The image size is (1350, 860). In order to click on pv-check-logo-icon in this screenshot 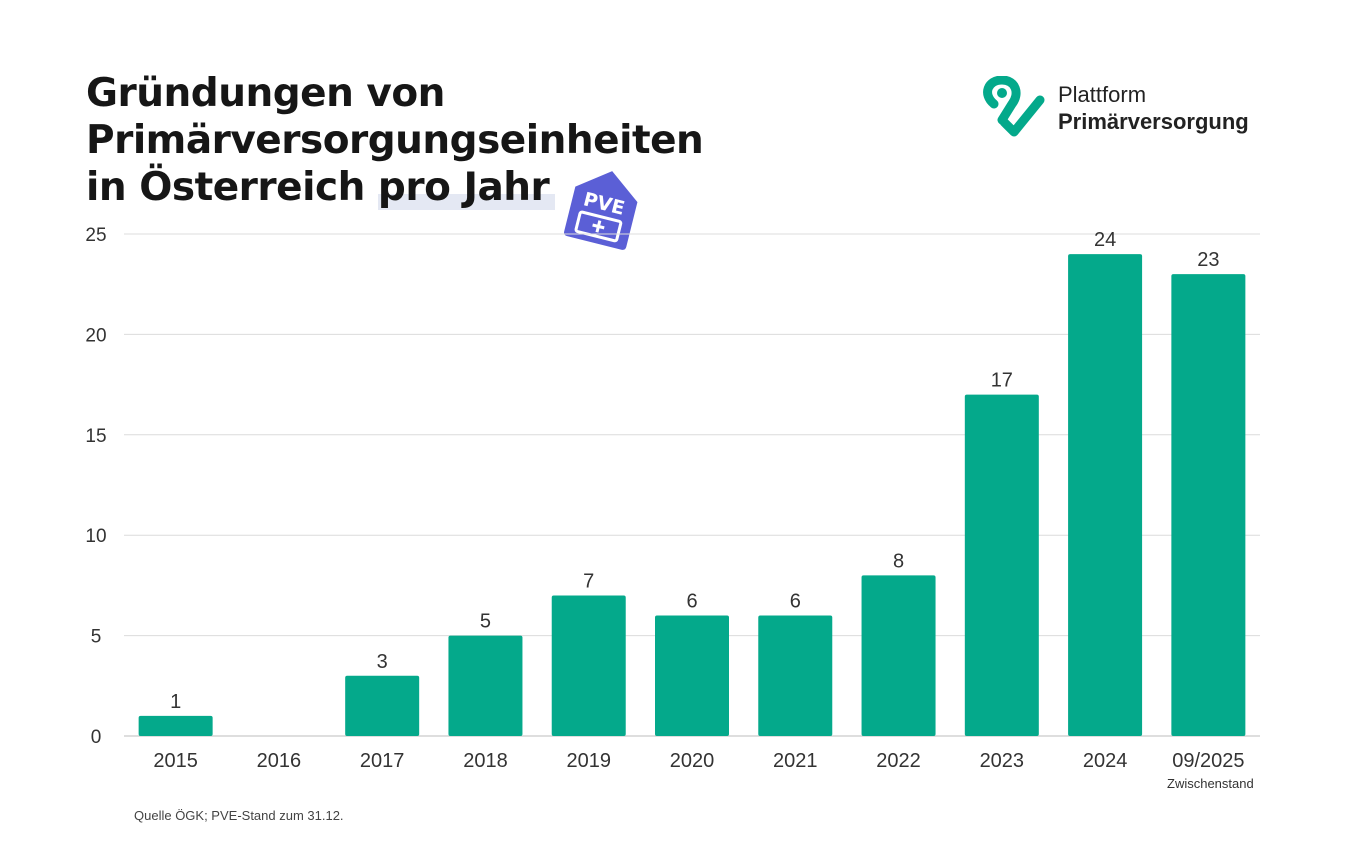, I will do `click(1014, 106)`.